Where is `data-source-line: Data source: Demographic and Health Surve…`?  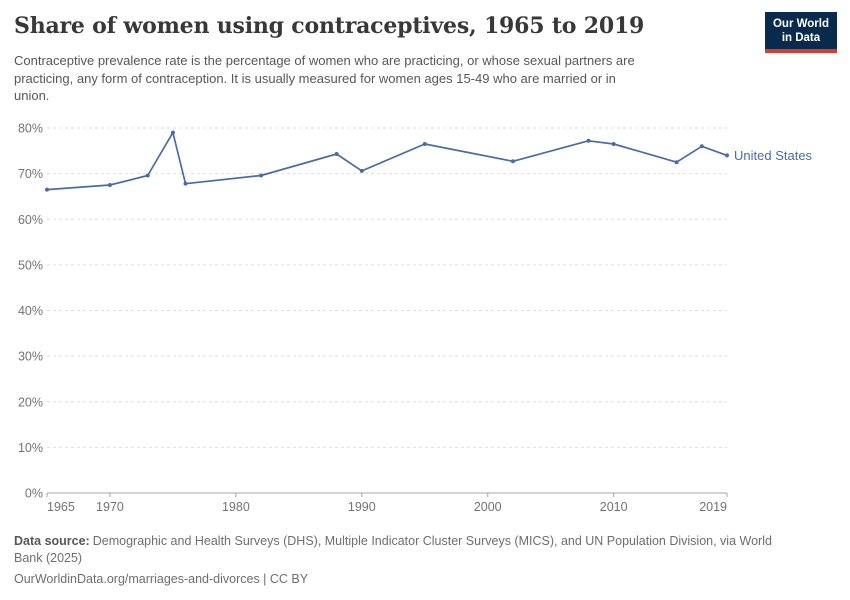 data-source-line: Data source: Demographic and Health Surve… is located at coordinates (393, 541).